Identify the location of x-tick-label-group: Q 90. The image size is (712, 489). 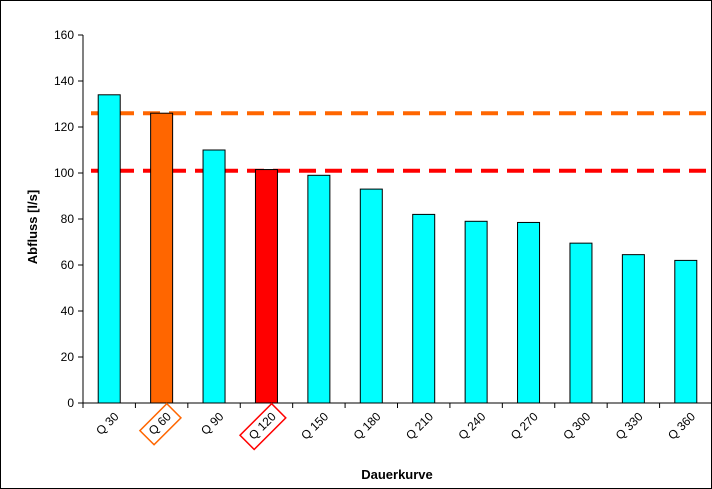
(212, 423).